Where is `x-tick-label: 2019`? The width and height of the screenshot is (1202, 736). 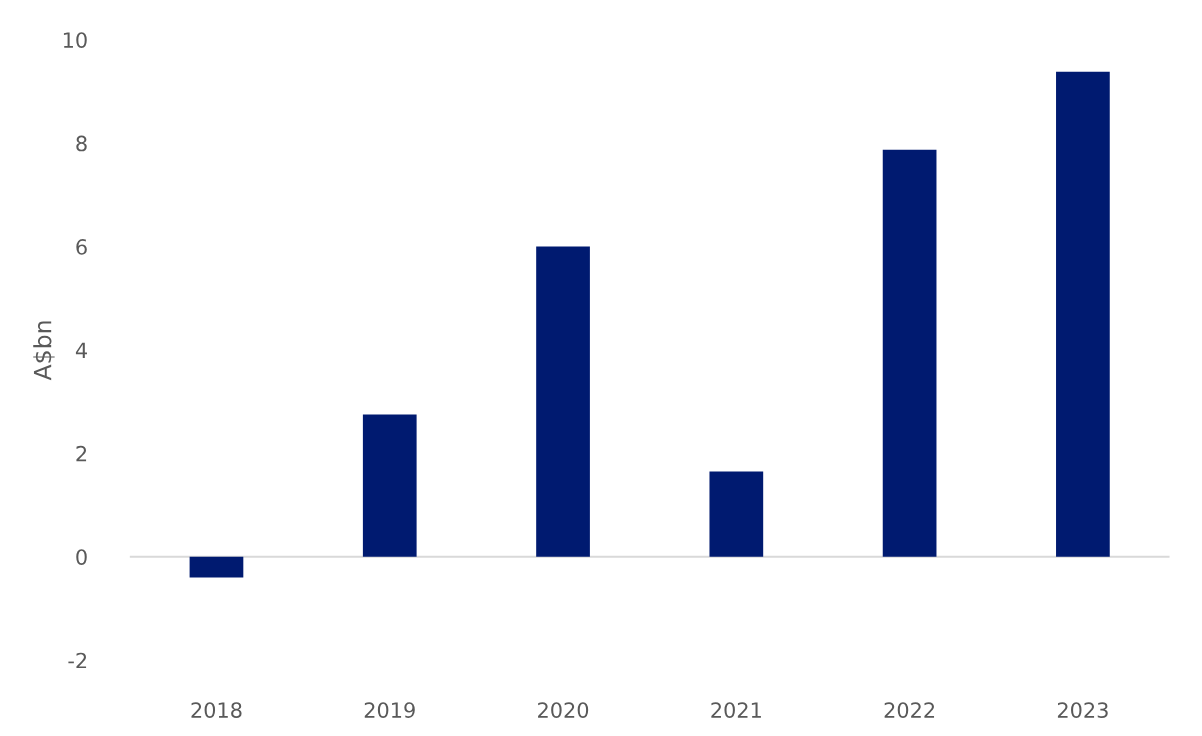
x-tick-label: 2019 is located at coordinates (389, 710).